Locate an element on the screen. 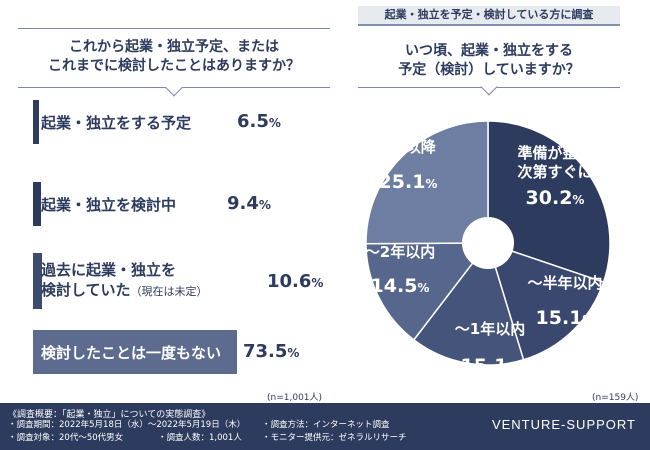  bar-row-3: 検討したことは一度もない 73.5% is located at coordinates (183, 352).